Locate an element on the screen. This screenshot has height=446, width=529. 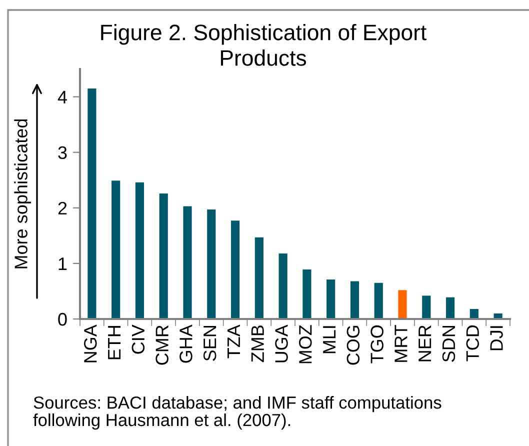
source-note: Sources: BACI database; and IMF staff computations following Hausmann et al. (2007). is located at coordinates (237, 413).